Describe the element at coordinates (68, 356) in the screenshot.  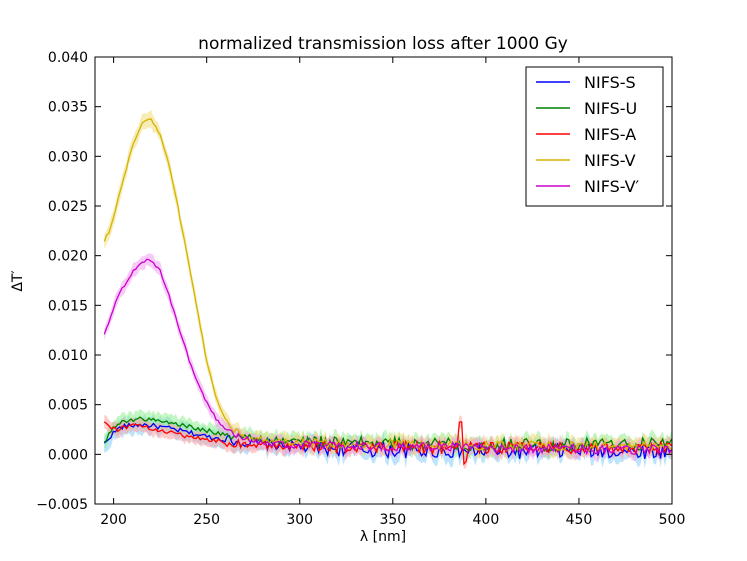
I see `y-tick-label: 0.010` at that location.